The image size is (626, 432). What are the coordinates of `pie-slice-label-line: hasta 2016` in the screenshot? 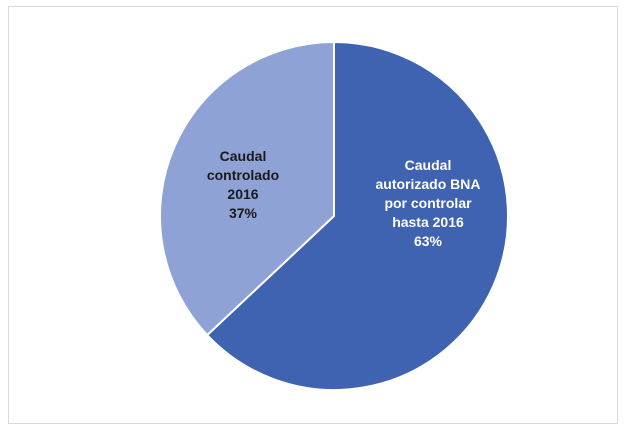 It's located at (428, 222).